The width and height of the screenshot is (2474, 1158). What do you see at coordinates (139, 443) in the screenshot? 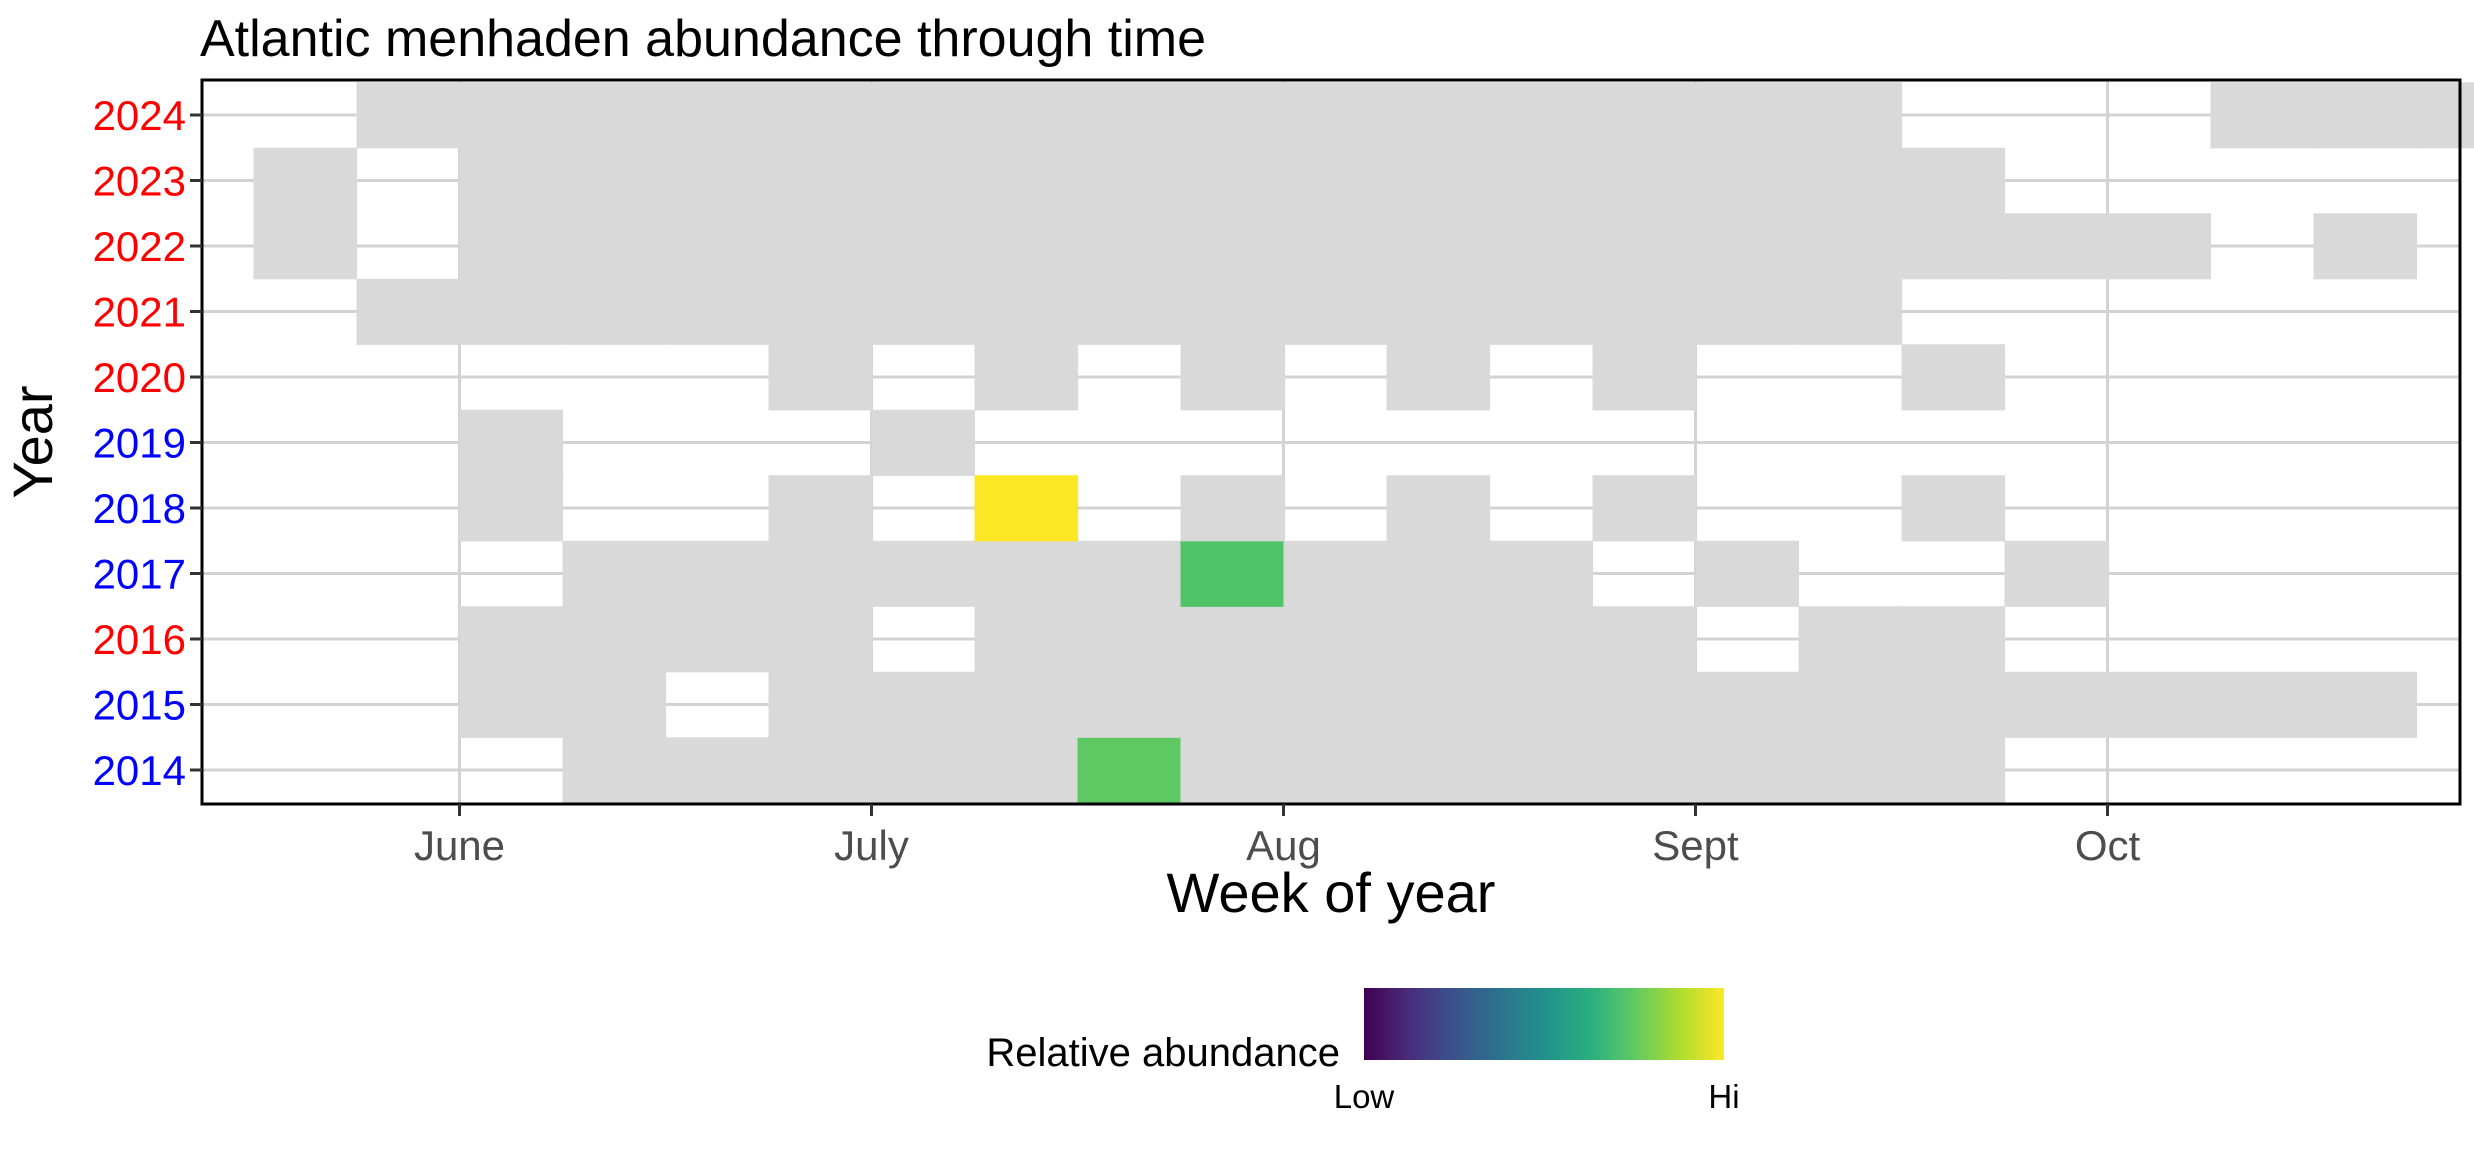
I see `y-tick-label: 2019` at bounding box center [139, 443].